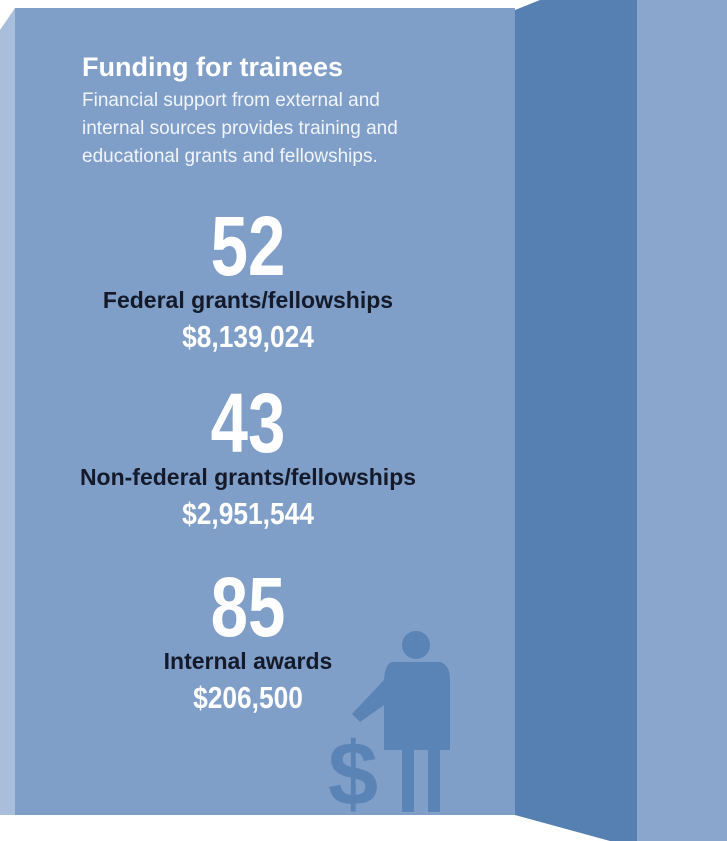 This screenshot has width=727, height=841. What do you see at coordinates (240, 128) in the screenshot?
I see `subtitle-line: internal sources provides training and` at bounding box center [240, 128].